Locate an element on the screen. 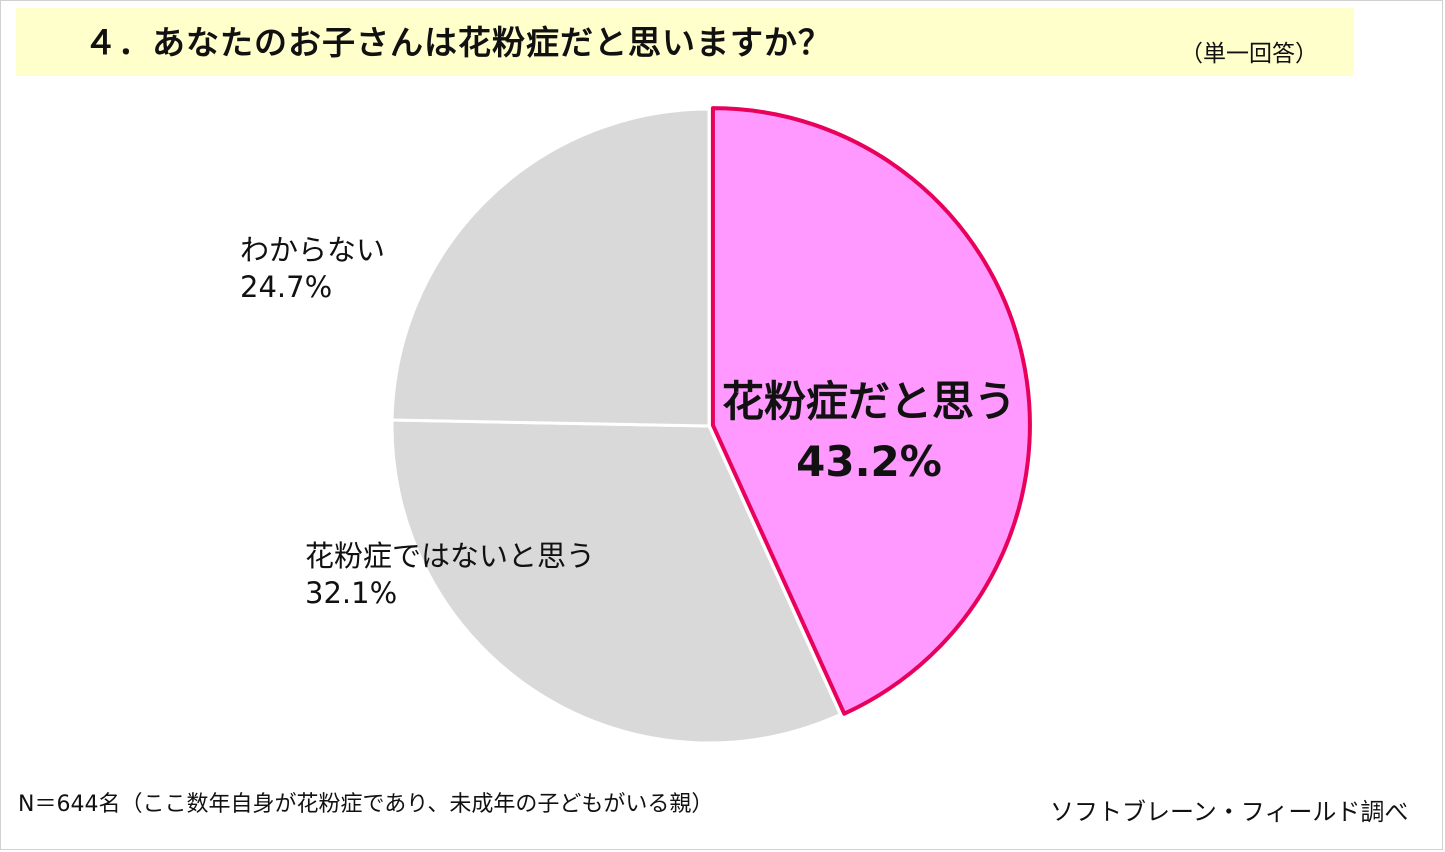 This screenshot has height=852, width=1445. slice-label-kafunsho-name: 花粉症だと思う is located at coordinates (869, 401).